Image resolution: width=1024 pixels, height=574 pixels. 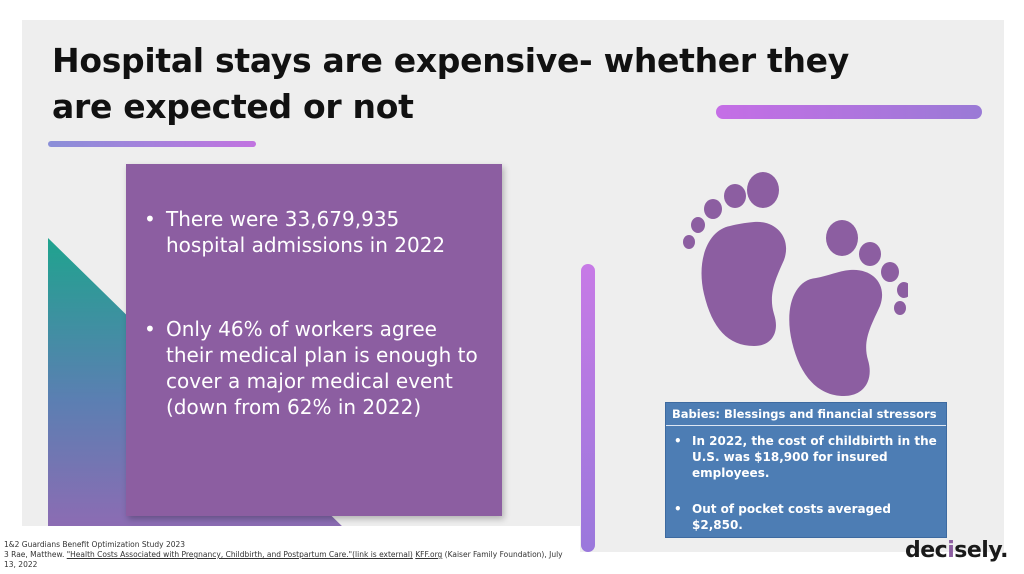 What do you see at coordinates (806, 425) in the screenshot?
I see `info-box-divider` at bounding box center [806, 425].